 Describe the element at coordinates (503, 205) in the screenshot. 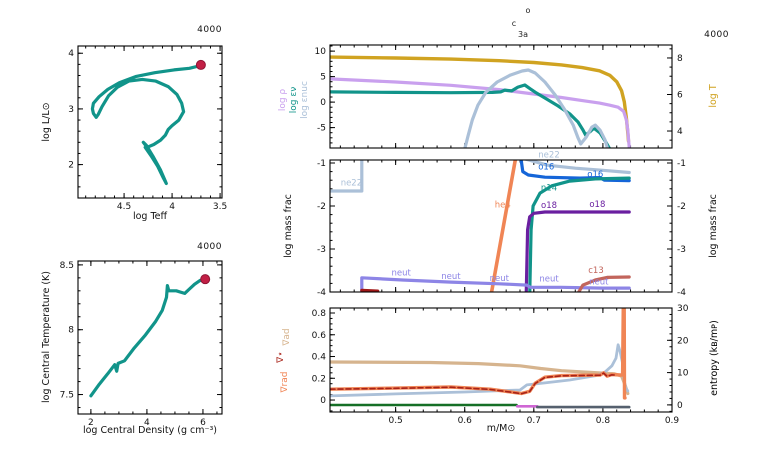

I see `label-he4: he4` at that location.